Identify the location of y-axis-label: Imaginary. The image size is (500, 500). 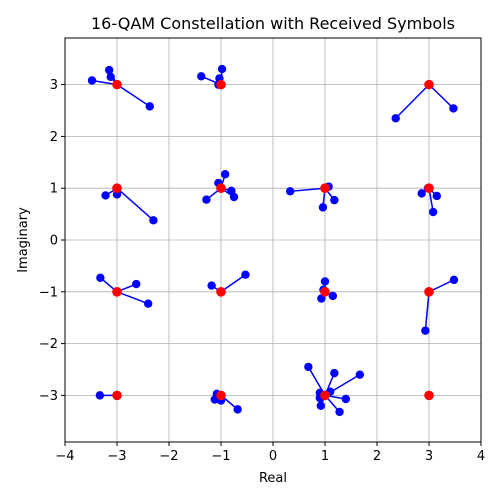
(23, 240).